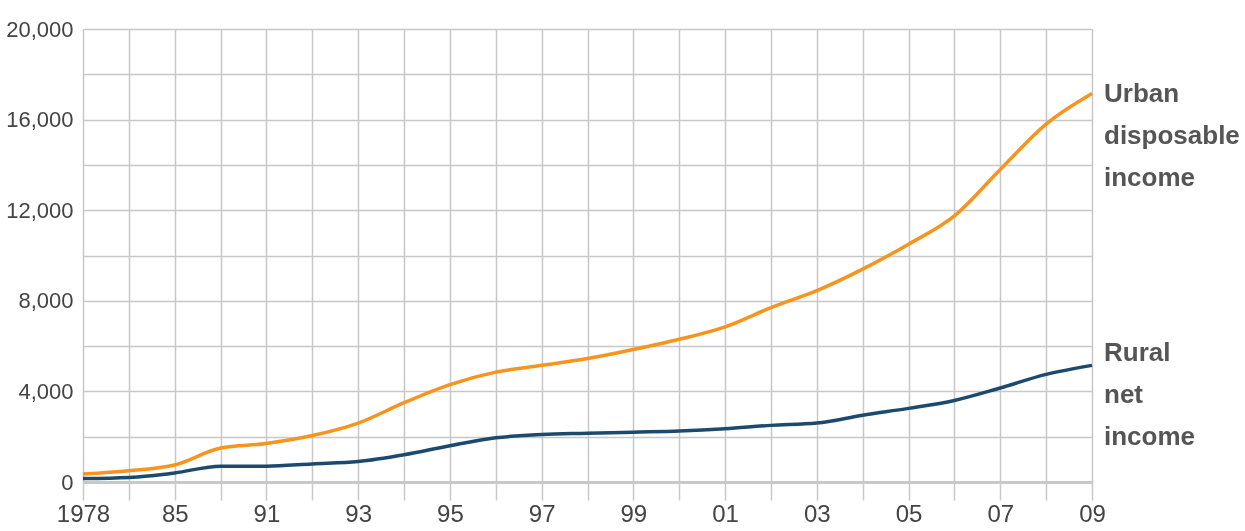 This screenshot has width=1245, height=531. Describe the element at coordinates (46, 391) in the screenshot. I see `y-tick-label: 4,000` at that location.